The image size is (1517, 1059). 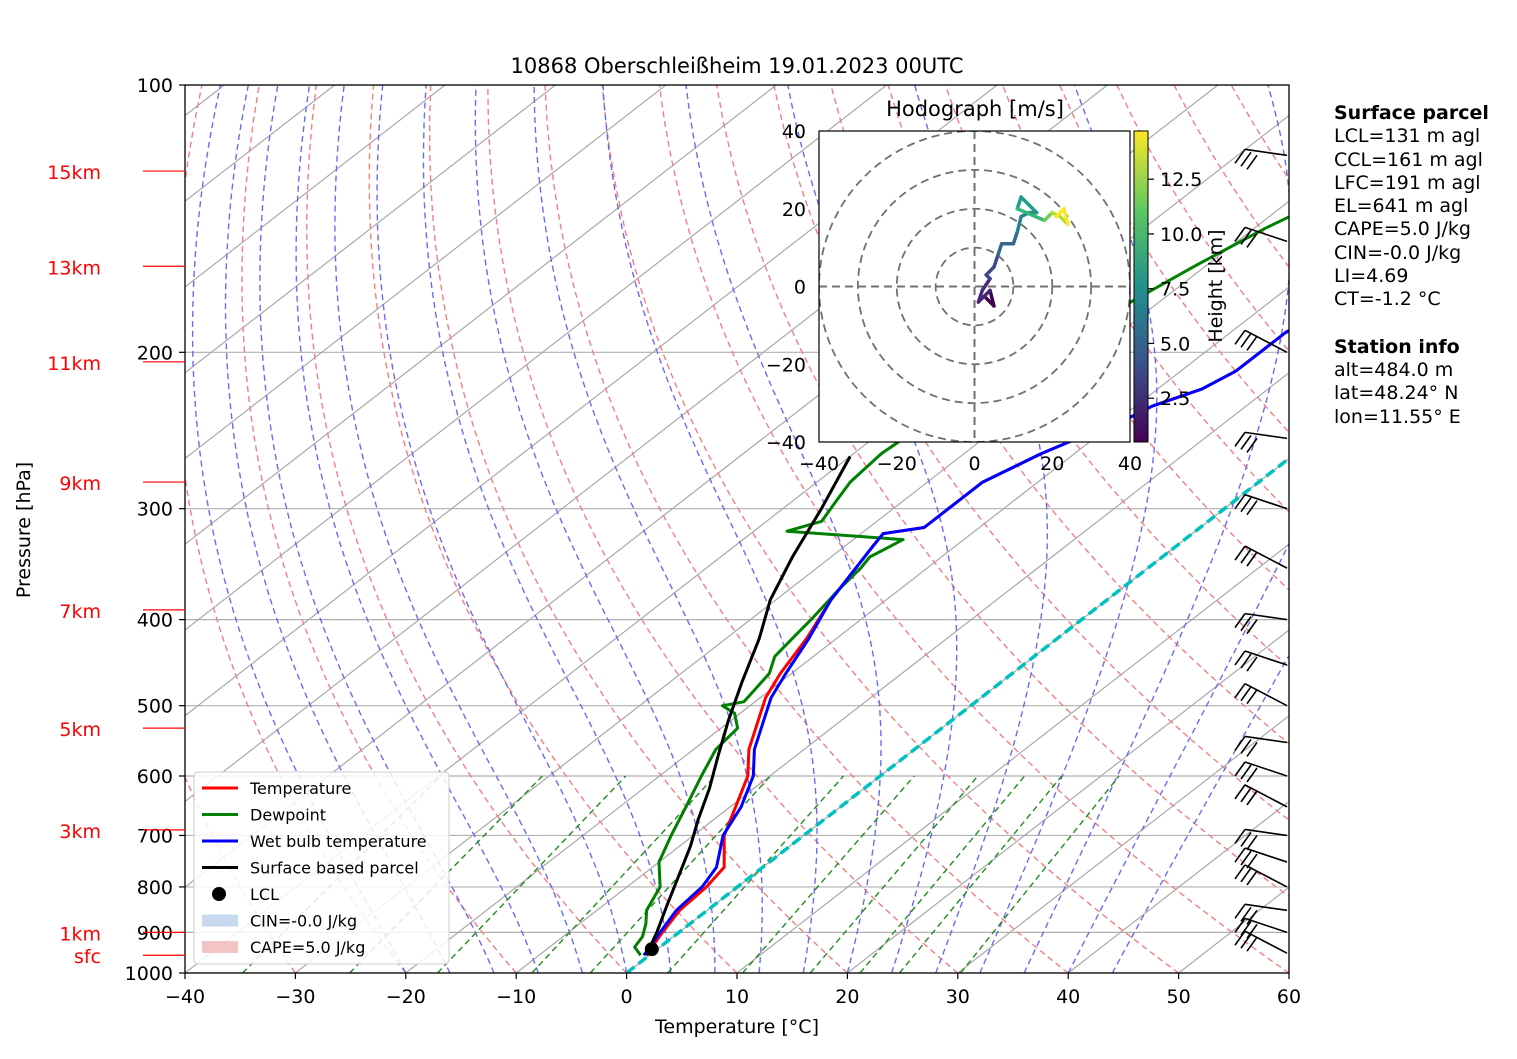 I want to click on hodograph-x-tick-label: −20, so click(x=897, y=464).